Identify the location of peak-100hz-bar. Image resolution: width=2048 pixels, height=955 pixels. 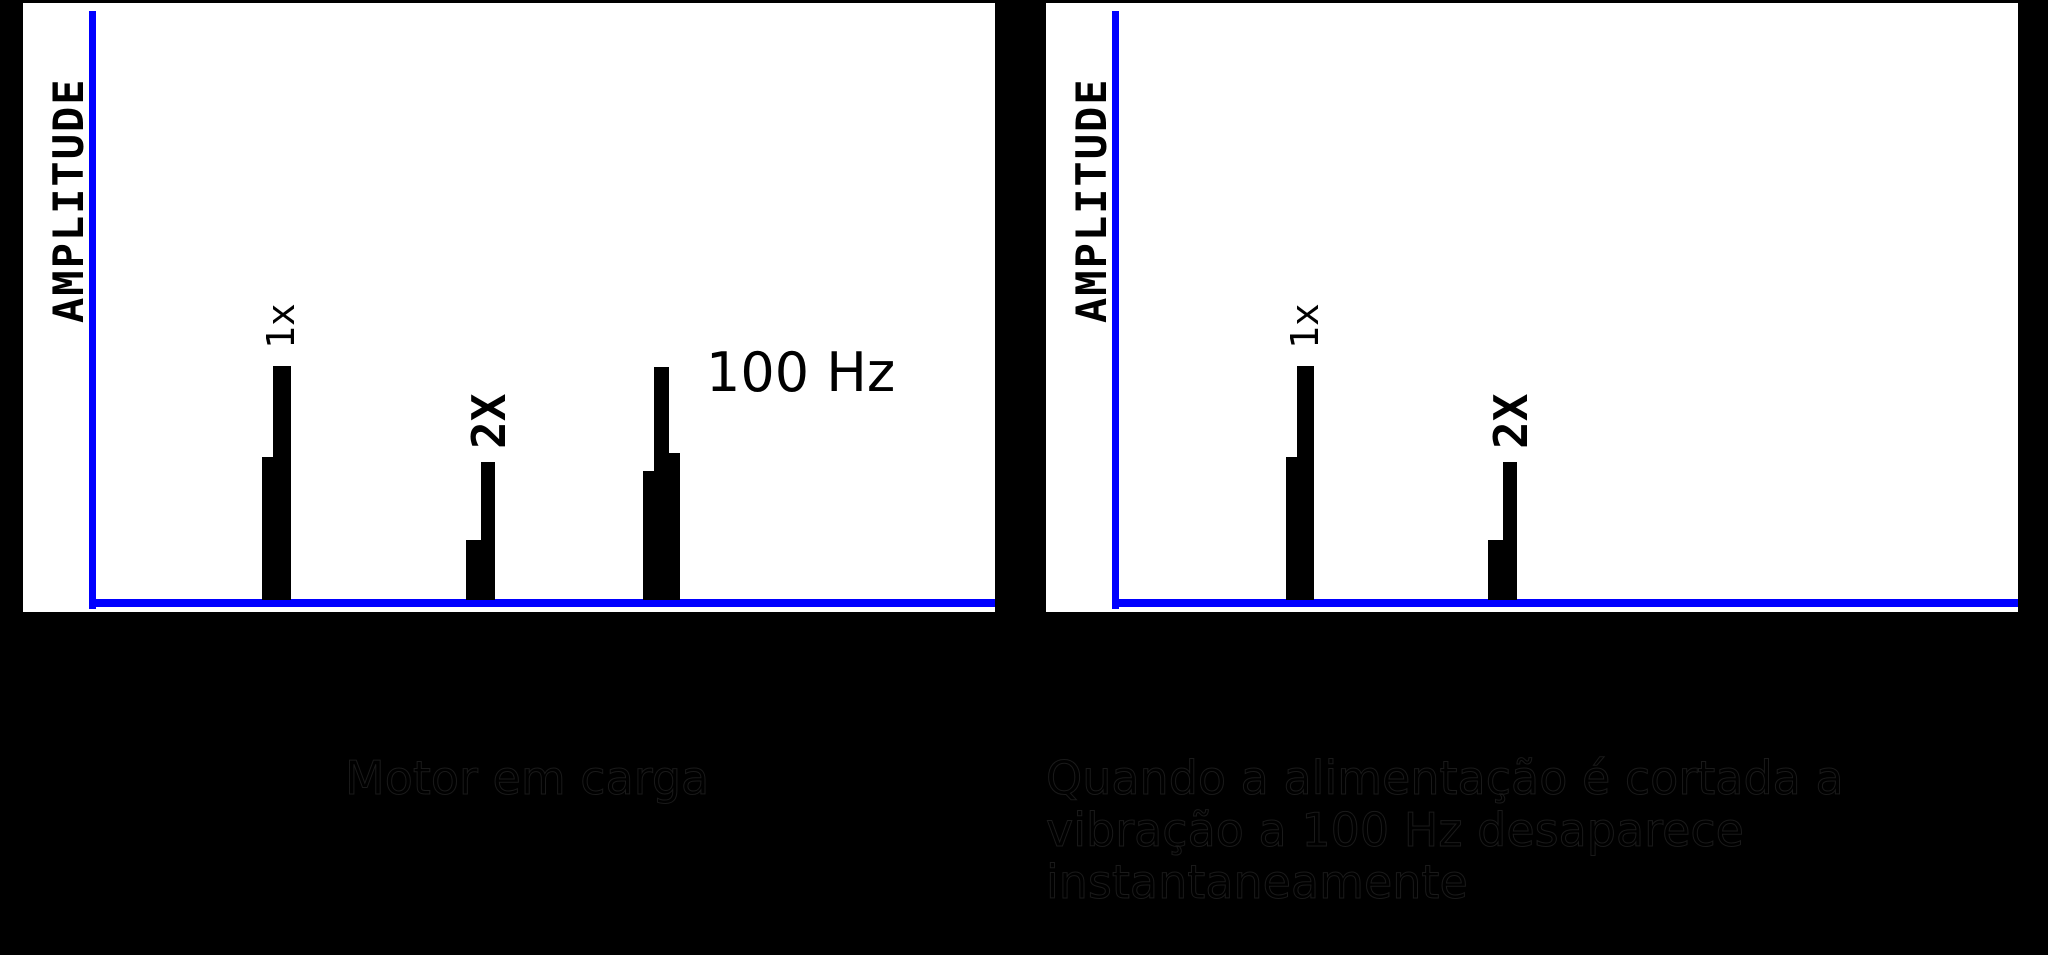
(661, 483).